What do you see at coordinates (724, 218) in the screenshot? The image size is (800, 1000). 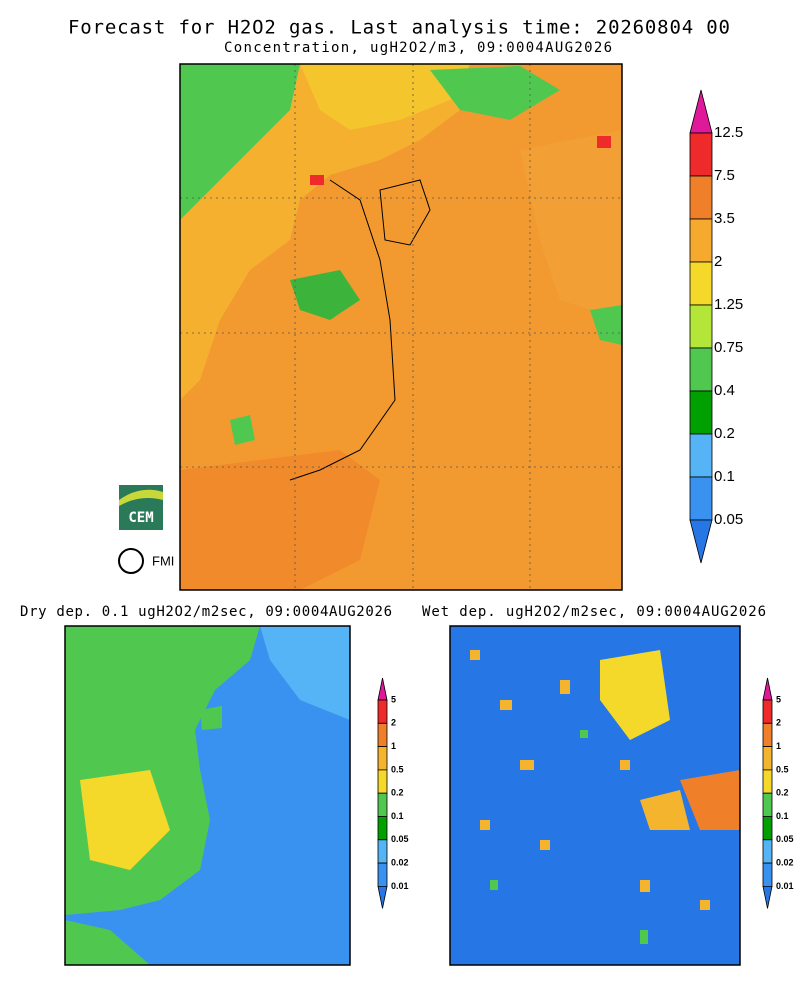 I see `colorbar-label: 3.5` at bounding box center [724, 218].